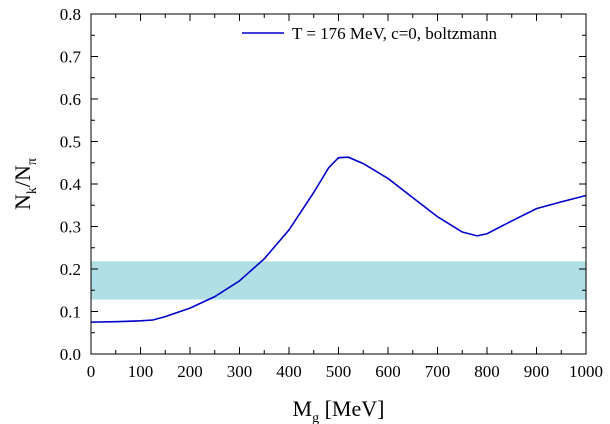 The image size is (610, 424). I want to click on x-axis-title: Mg [MeV], so click(339, 410).